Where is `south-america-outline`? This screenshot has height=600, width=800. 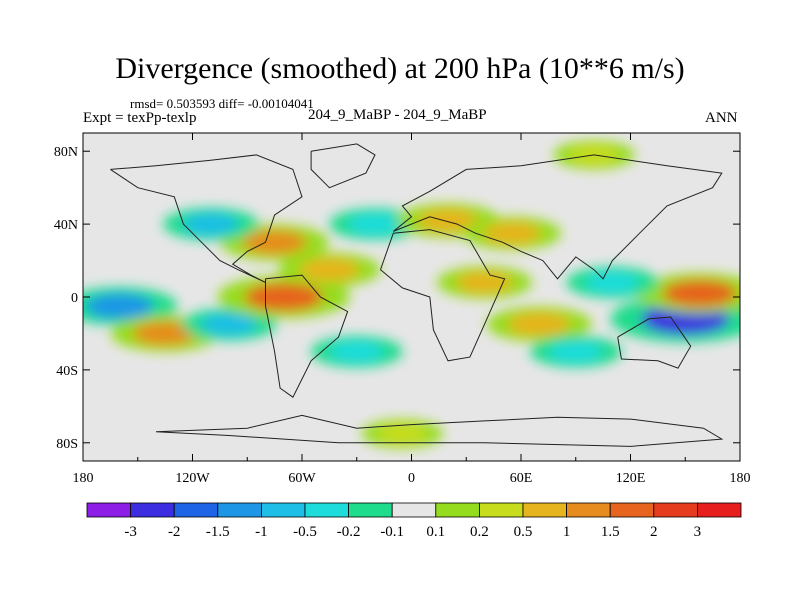
south-america-outline is located at coordinates (307, 336).